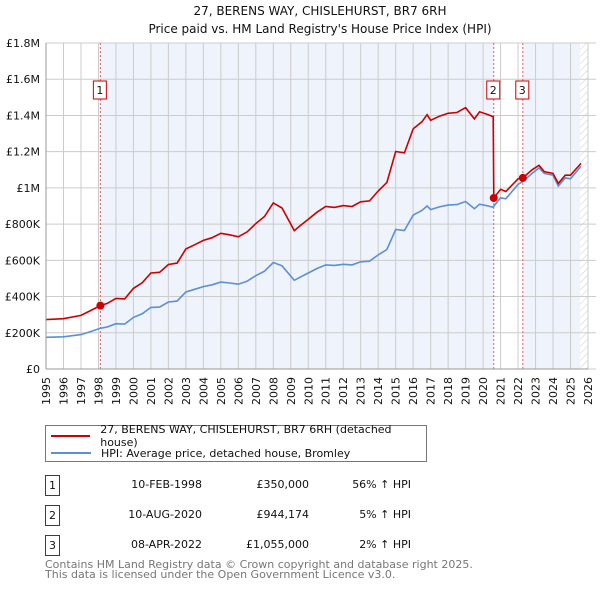 The width and height of the screenshot is (600, 590). Describe the element at coordinates (326, 391) in the screenshot. I see `x-tick-label: 2011` at that location.